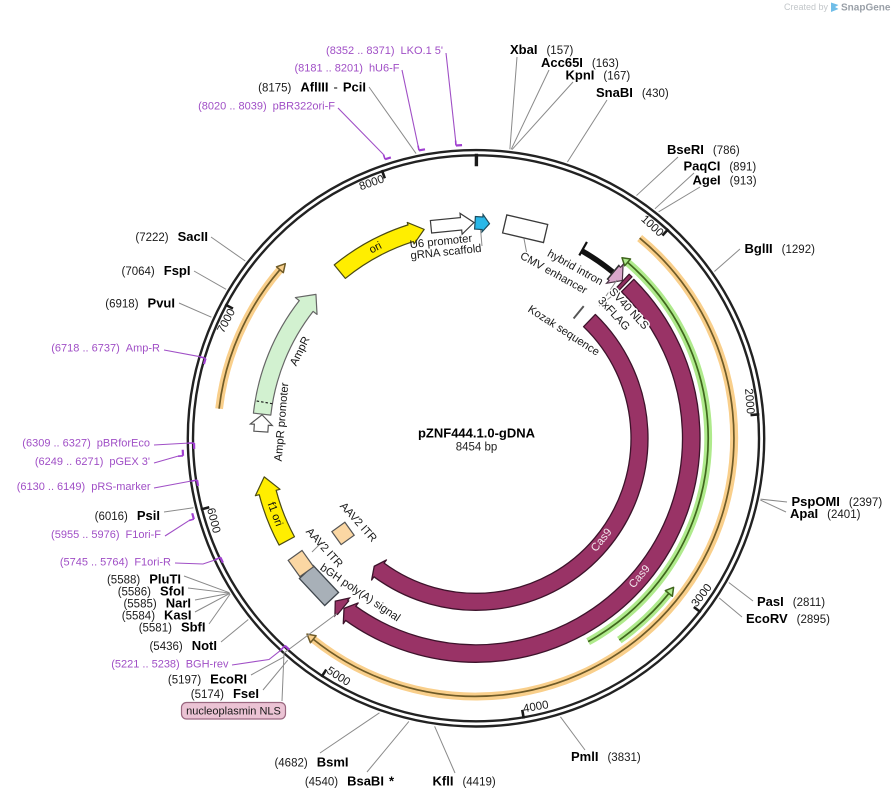  I want to click on svg-text: (8352 .. 8371)LKO.1 5', so click(384, 51).